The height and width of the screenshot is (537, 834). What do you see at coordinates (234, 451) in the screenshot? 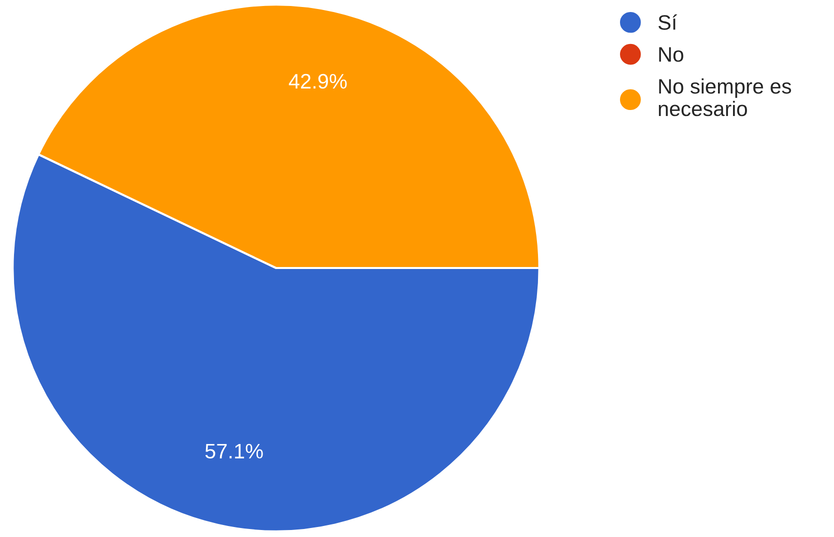
I see `data-label: 57.1%` at bounding box center [234, 451].